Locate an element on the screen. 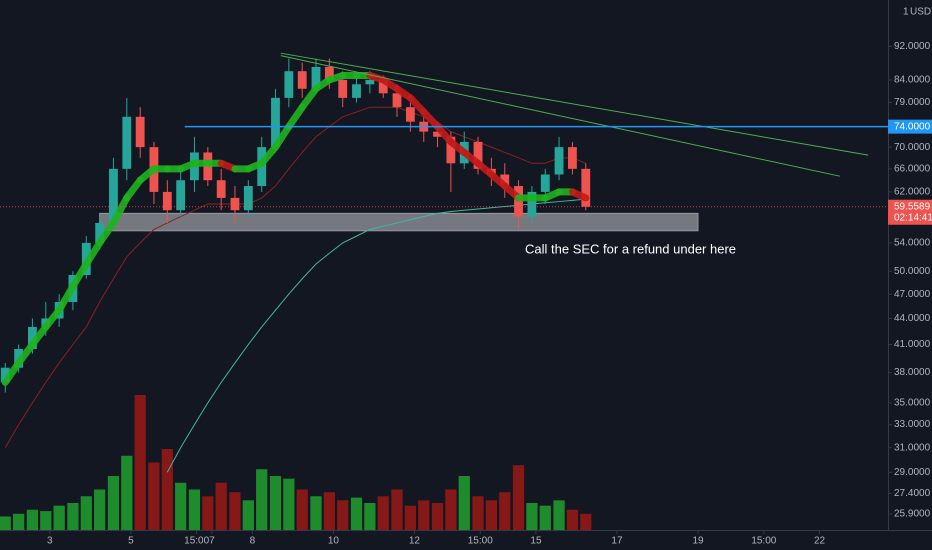 The width and height of the screenshot is (932, 550). y-tick-label: 50.0000 is located at coordinates (912, 271).